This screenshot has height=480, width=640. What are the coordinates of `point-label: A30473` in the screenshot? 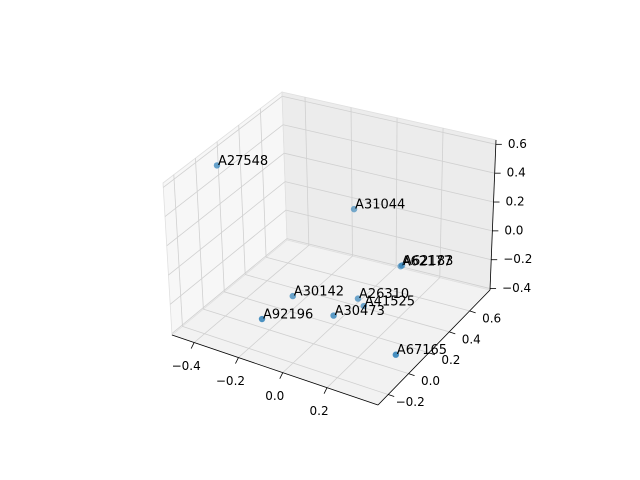 It's located at (360, 311).